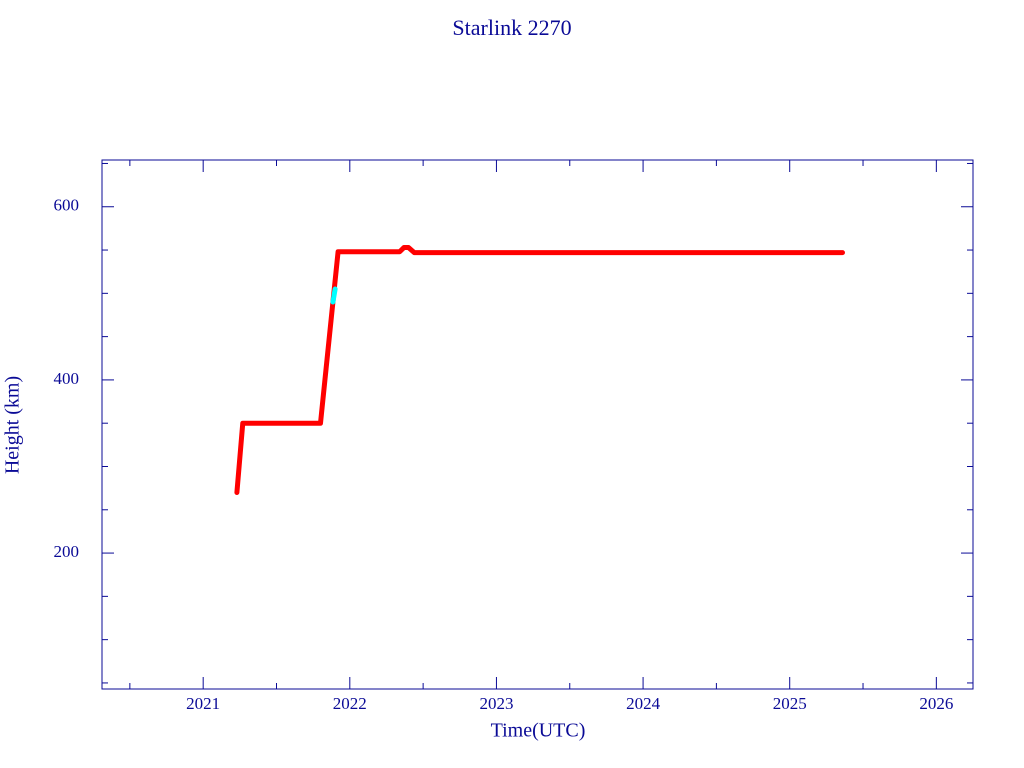  What do you see at coordinates (67, 205) in the screenshot?
I see `y-tick-label: 600` at bounding box center [67, 205].